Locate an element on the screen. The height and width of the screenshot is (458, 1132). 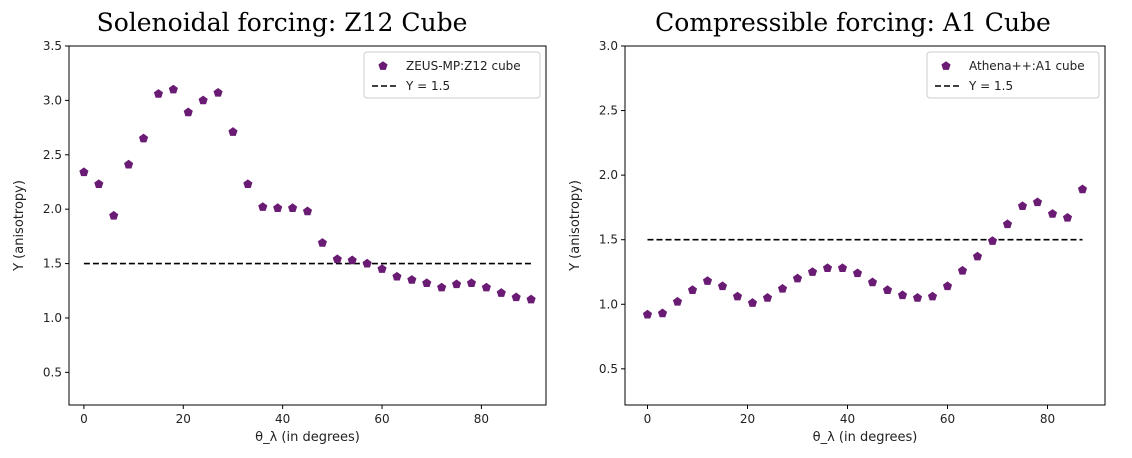
y-tick-label: 3.5 is located at coordinates (52, 46).